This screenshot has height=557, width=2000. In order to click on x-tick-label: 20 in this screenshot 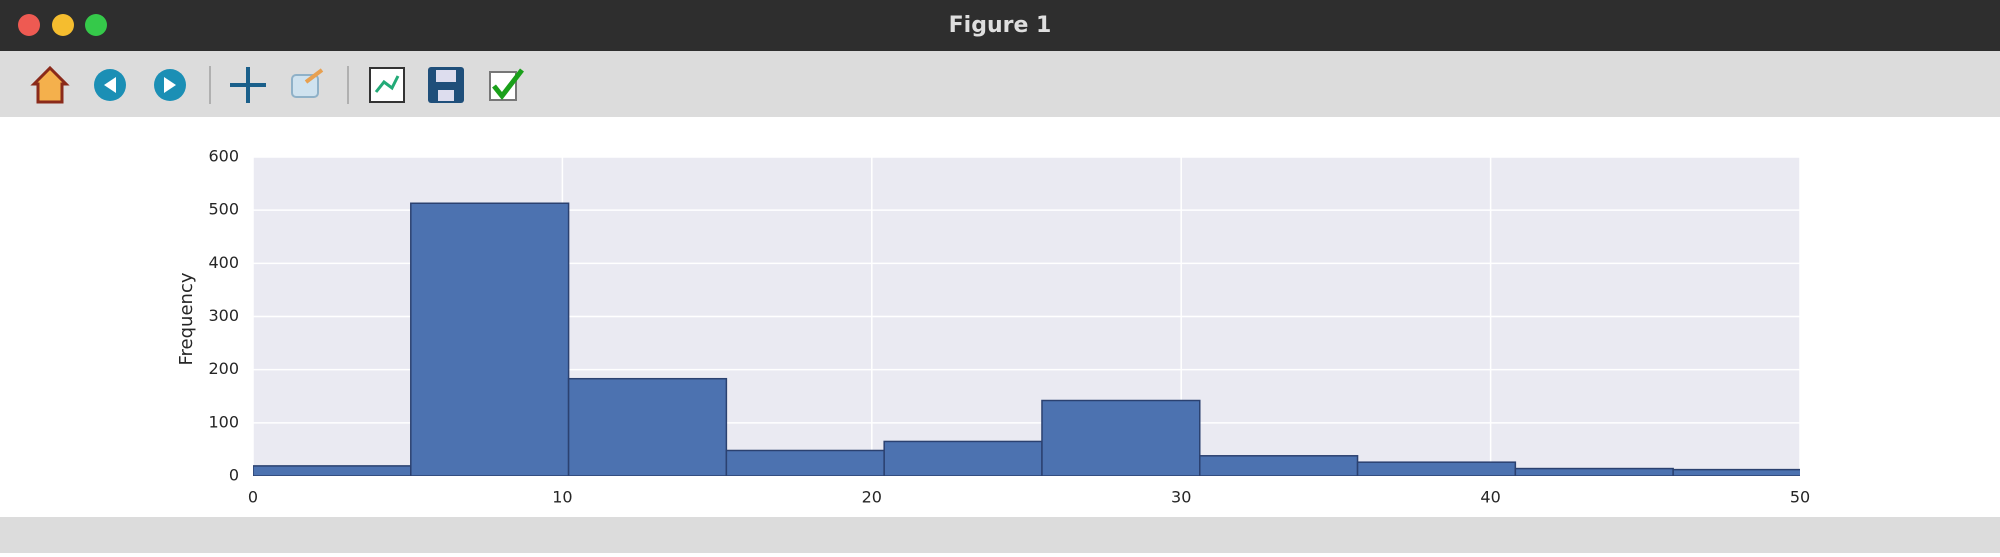, I will do `click(872, 497)`.